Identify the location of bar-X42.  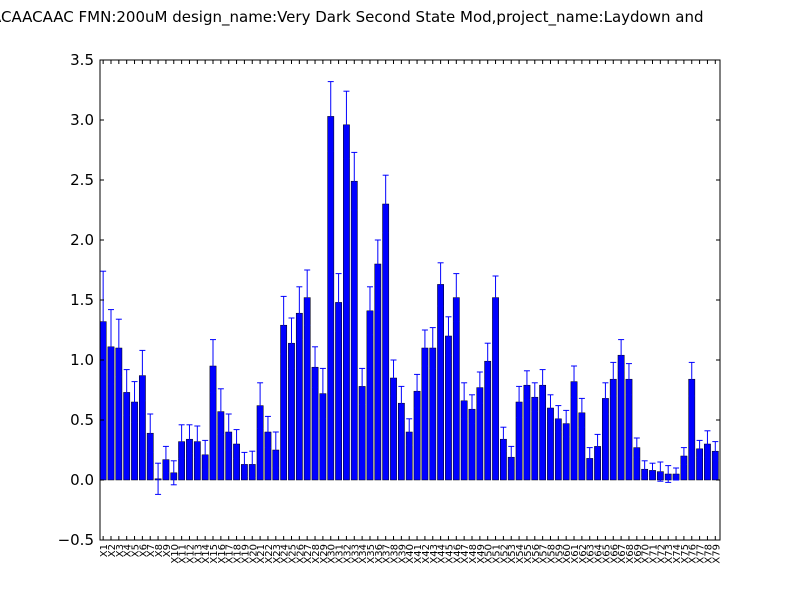
(425, 414).